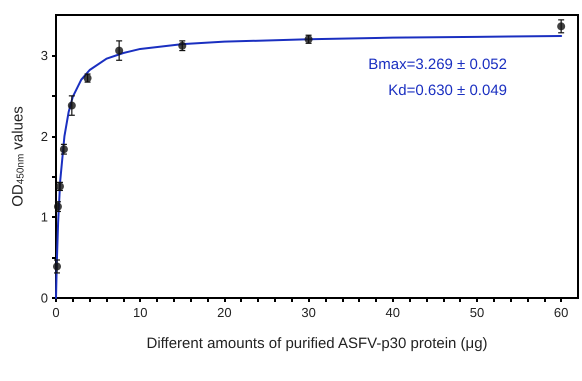 The image size is (582, 381). What do you see at coordinates (44, 217) in the screenshot?
I see `y-tick-label: 1` at bounding box center [44, 217].